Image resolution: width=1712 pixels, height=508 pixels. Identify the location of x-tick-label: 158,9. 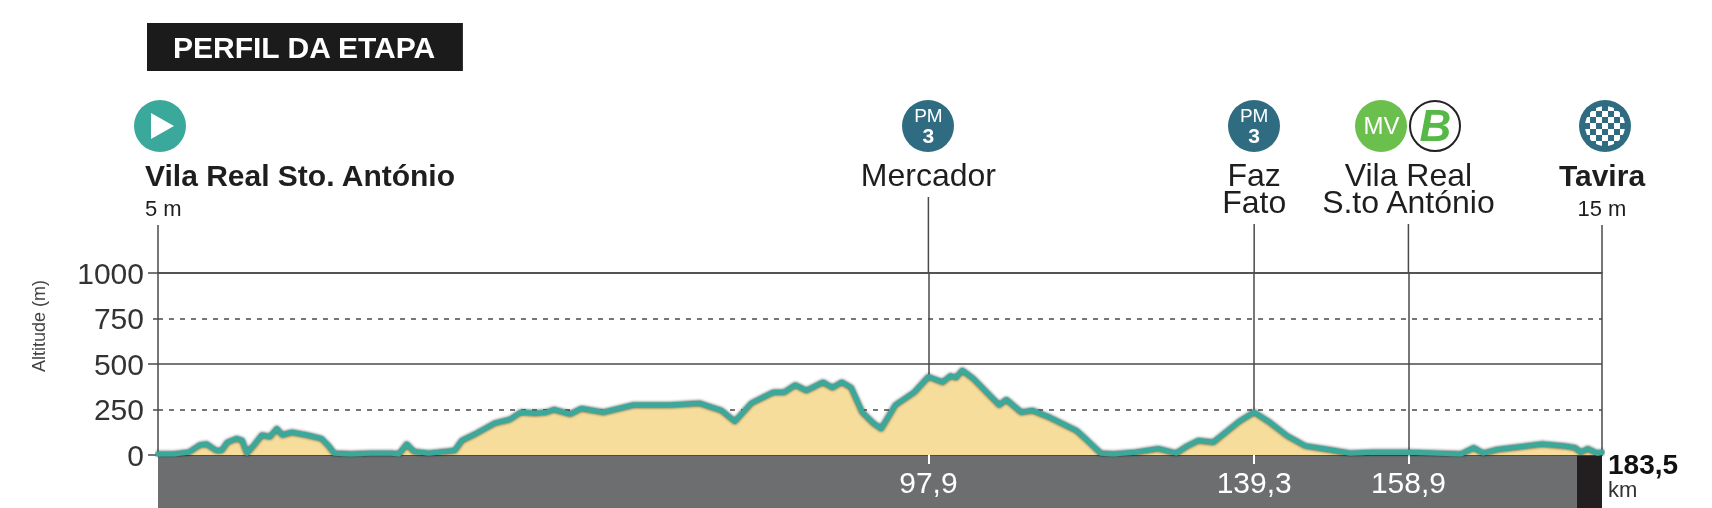
(1408, 482).